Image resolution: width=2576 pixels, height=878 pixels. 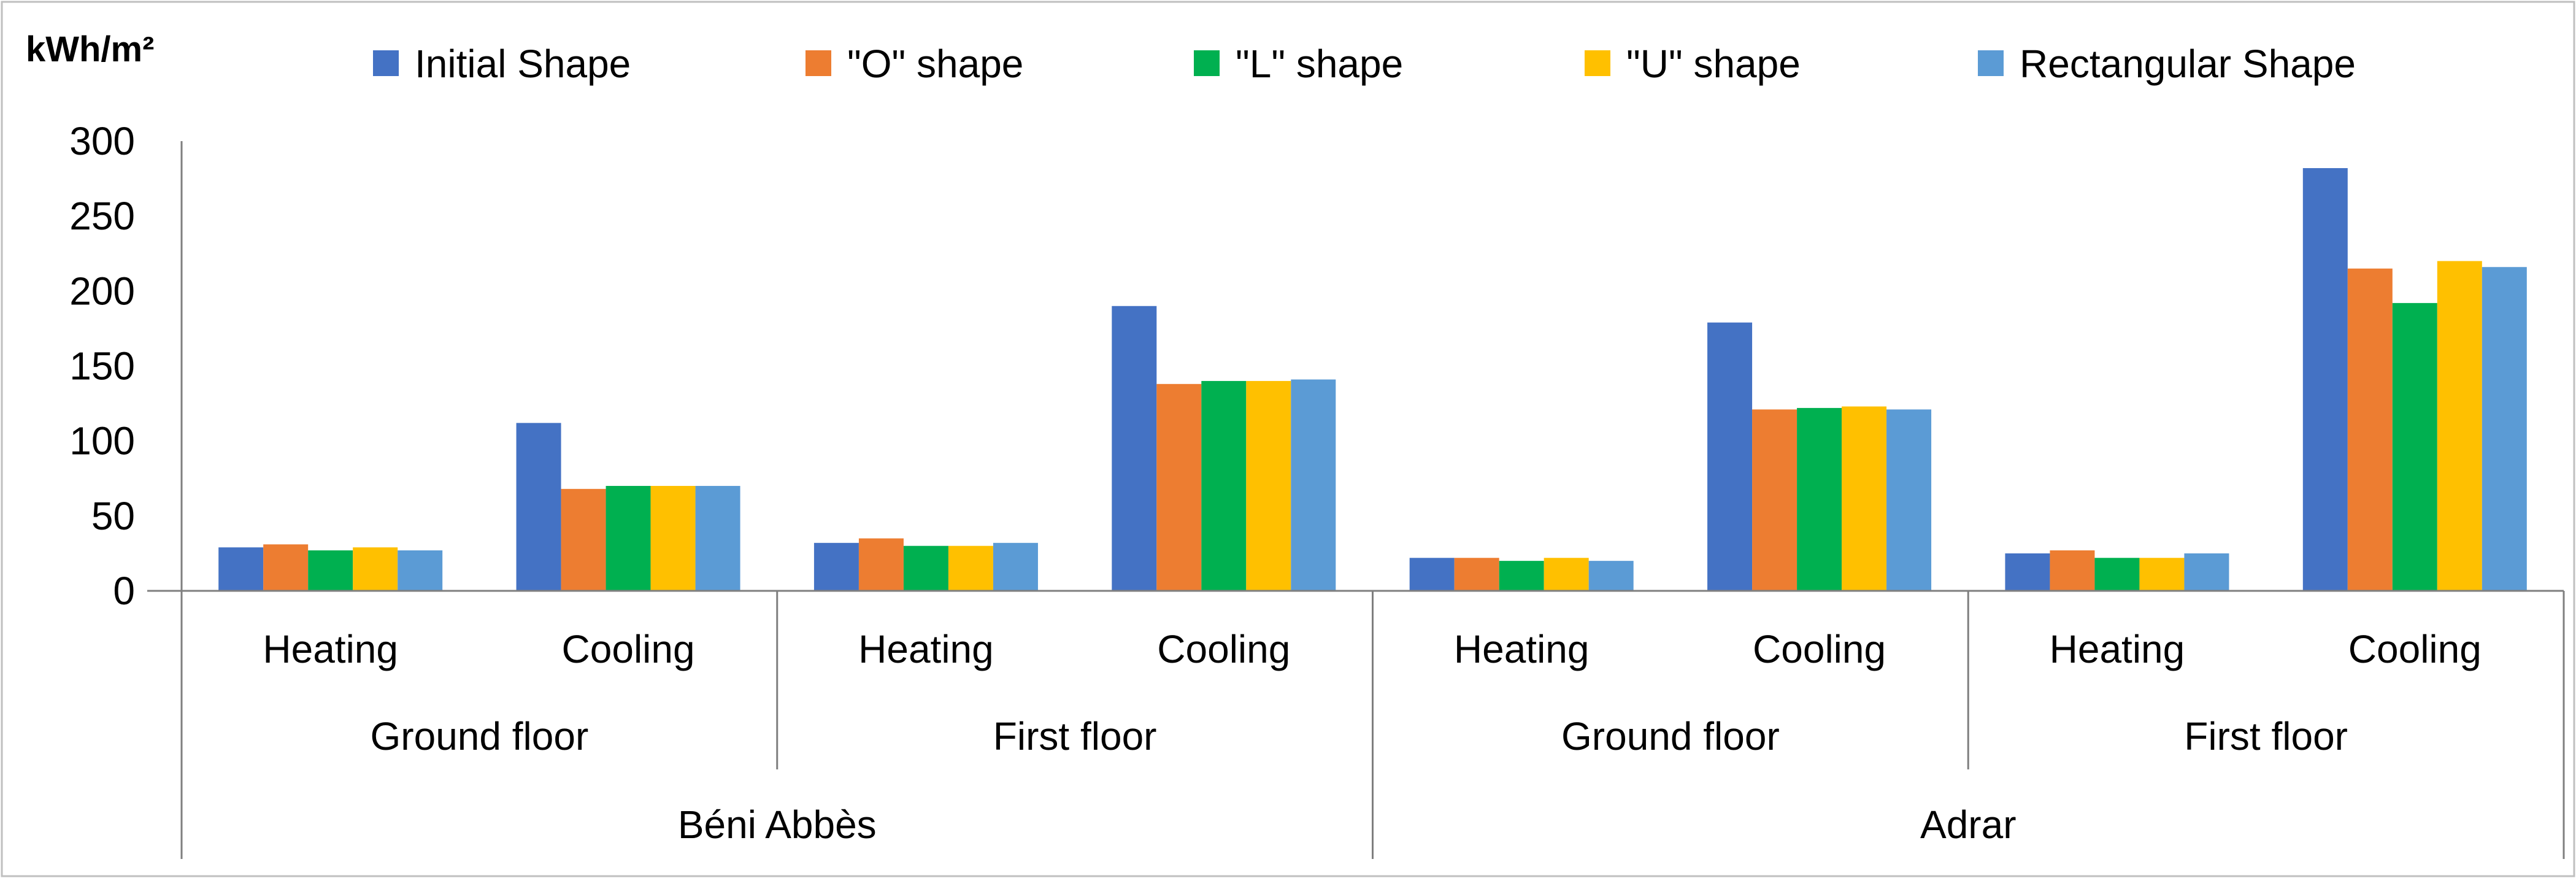 What do you see at coordinates (1968, 825) in the screenshot?
I see `site-group-label: Adrar` at bounding box center [1968, 825].